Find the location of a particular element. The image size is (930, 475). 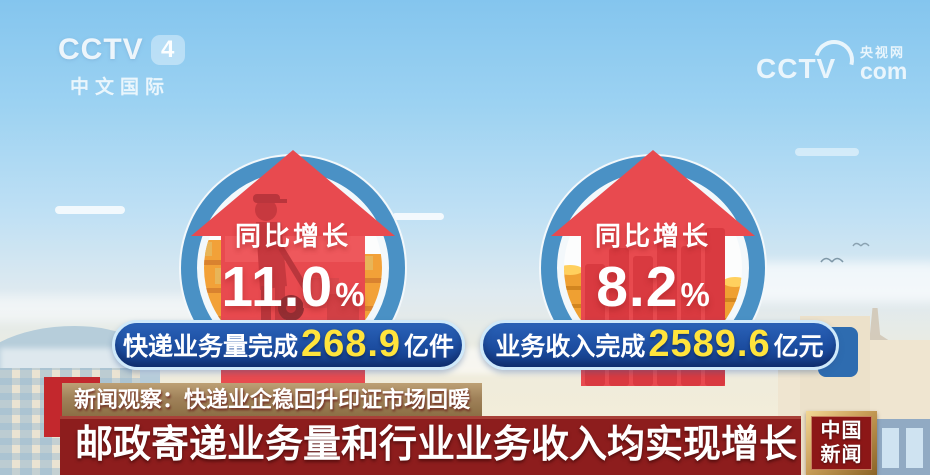

banner-value: 2589.6 is located at coordinates (709, 343).